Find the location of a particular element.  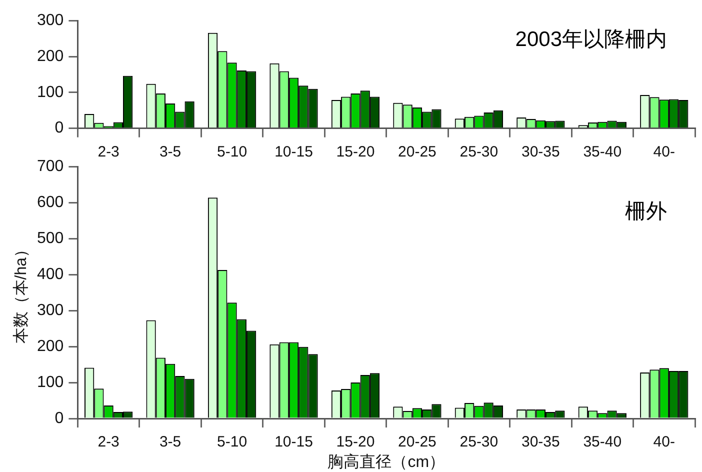

text: 柵外 is located at coordinates (646, 211).